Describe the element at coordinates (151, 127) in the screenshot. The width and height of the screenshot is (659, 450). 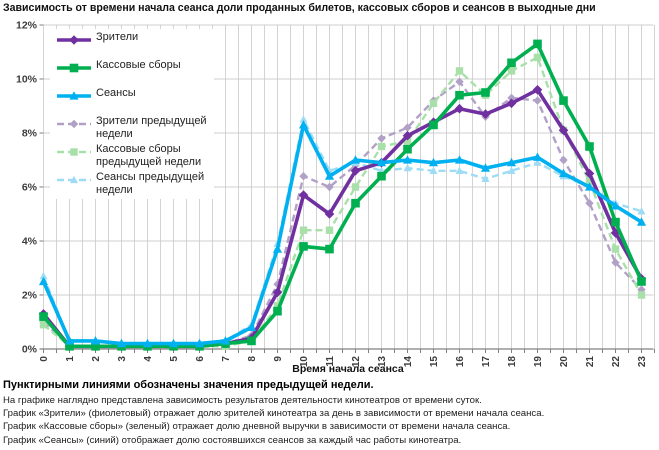
I see `legend-label: Зрители предыдущей недели` at that location.